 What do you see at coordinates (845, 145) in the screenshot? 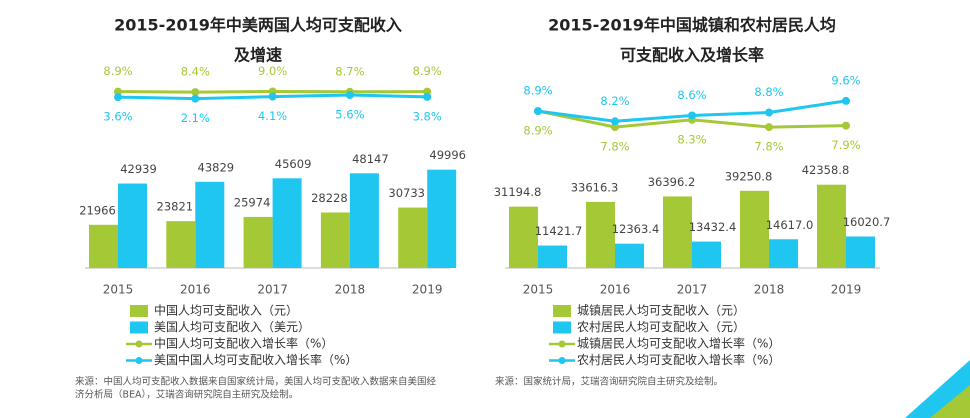
I see `data-label: 7.9%` at bounding box center [845, 145].